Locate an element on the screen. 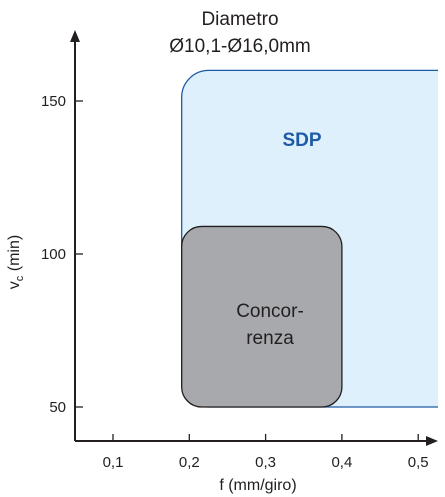  y-tick-label-1: 100 is located at coordinates (53, 254).